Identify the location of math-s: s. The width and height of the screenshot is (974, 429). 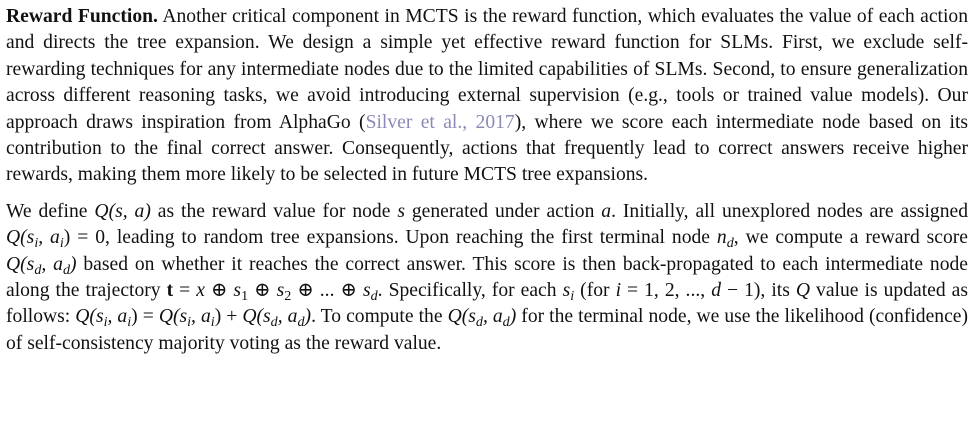
(401, 211).